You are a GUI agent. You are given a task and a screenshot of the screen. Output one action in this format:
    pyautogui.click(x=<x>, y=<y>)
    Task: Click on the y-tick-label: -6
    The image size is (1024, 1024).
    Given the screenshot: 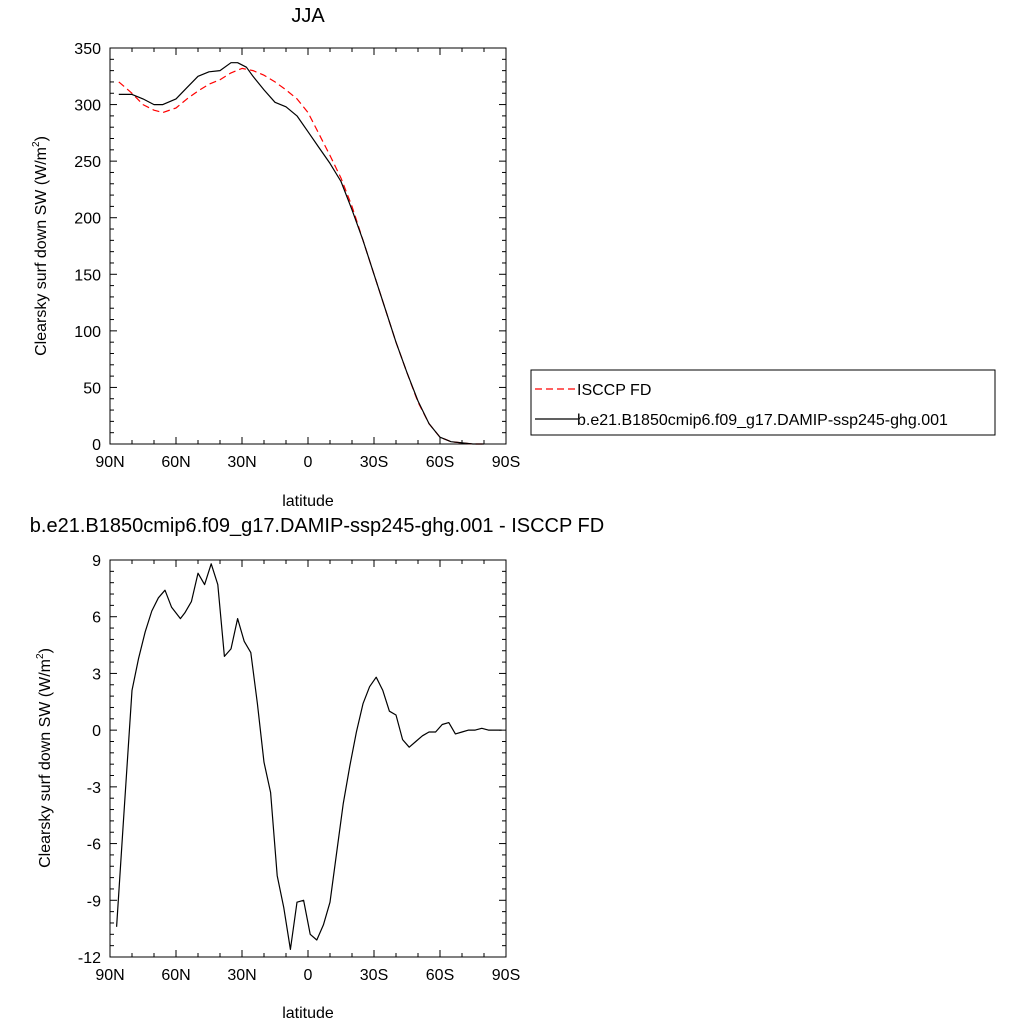 What is the action you would take?
    pyautogui.click(x=94, y=845)
    